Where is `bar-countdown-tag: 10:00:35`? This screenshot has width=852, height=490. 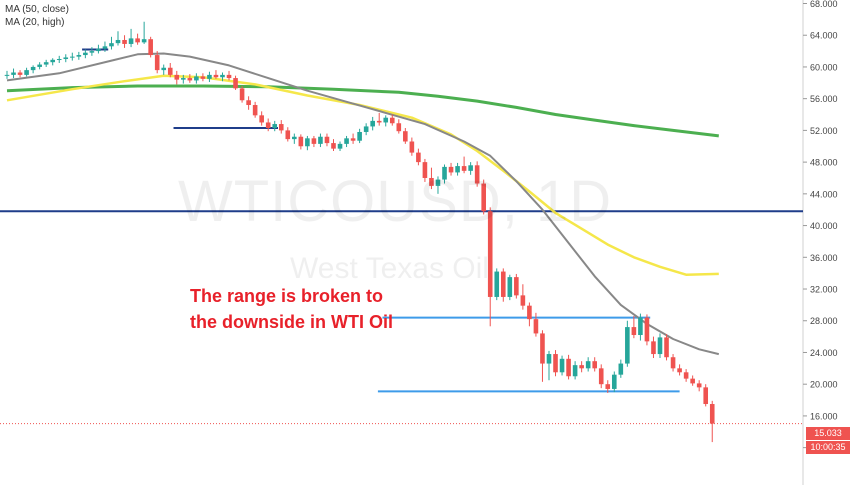 bar-countdown-tag: 10:00:35 is located at coordinates (828, 447).